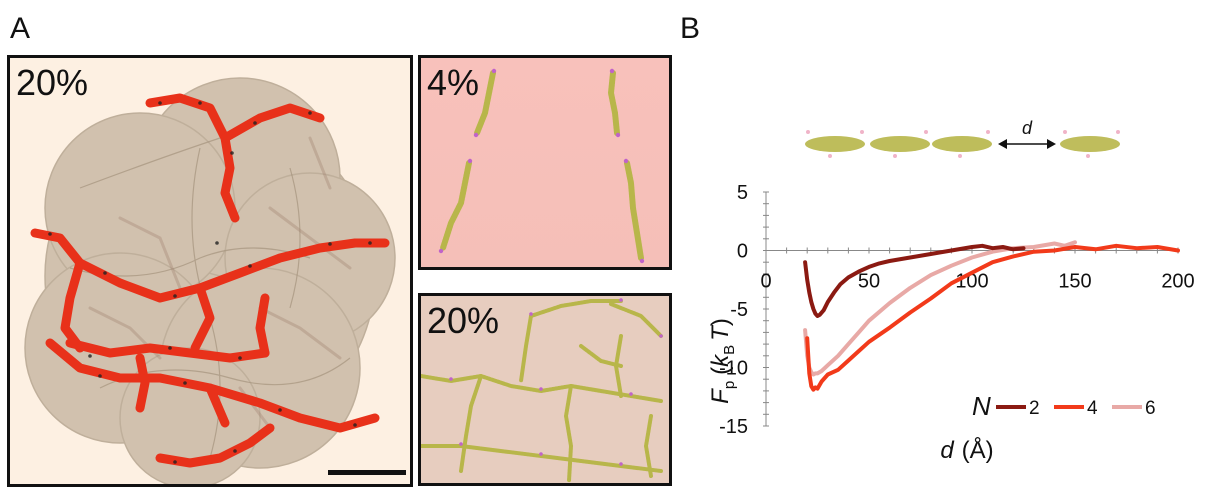  I want to click on x-tick-label: 0, so click(765, 282).